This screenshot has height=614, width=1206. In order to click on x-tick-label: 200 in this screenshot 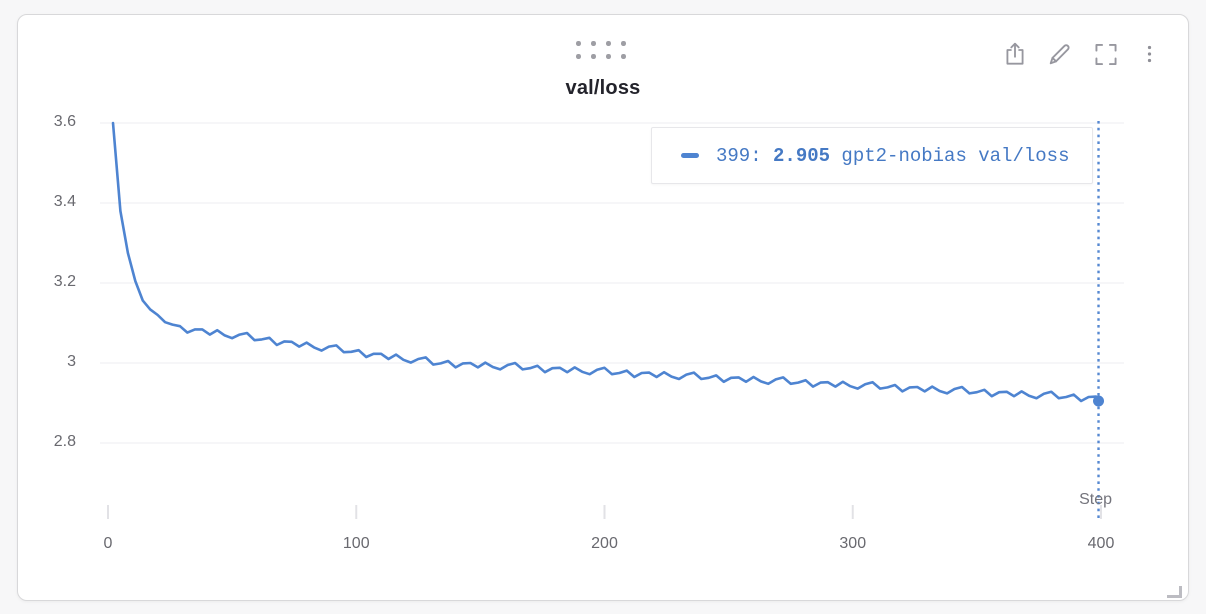, I will do `click(604, 543)`.